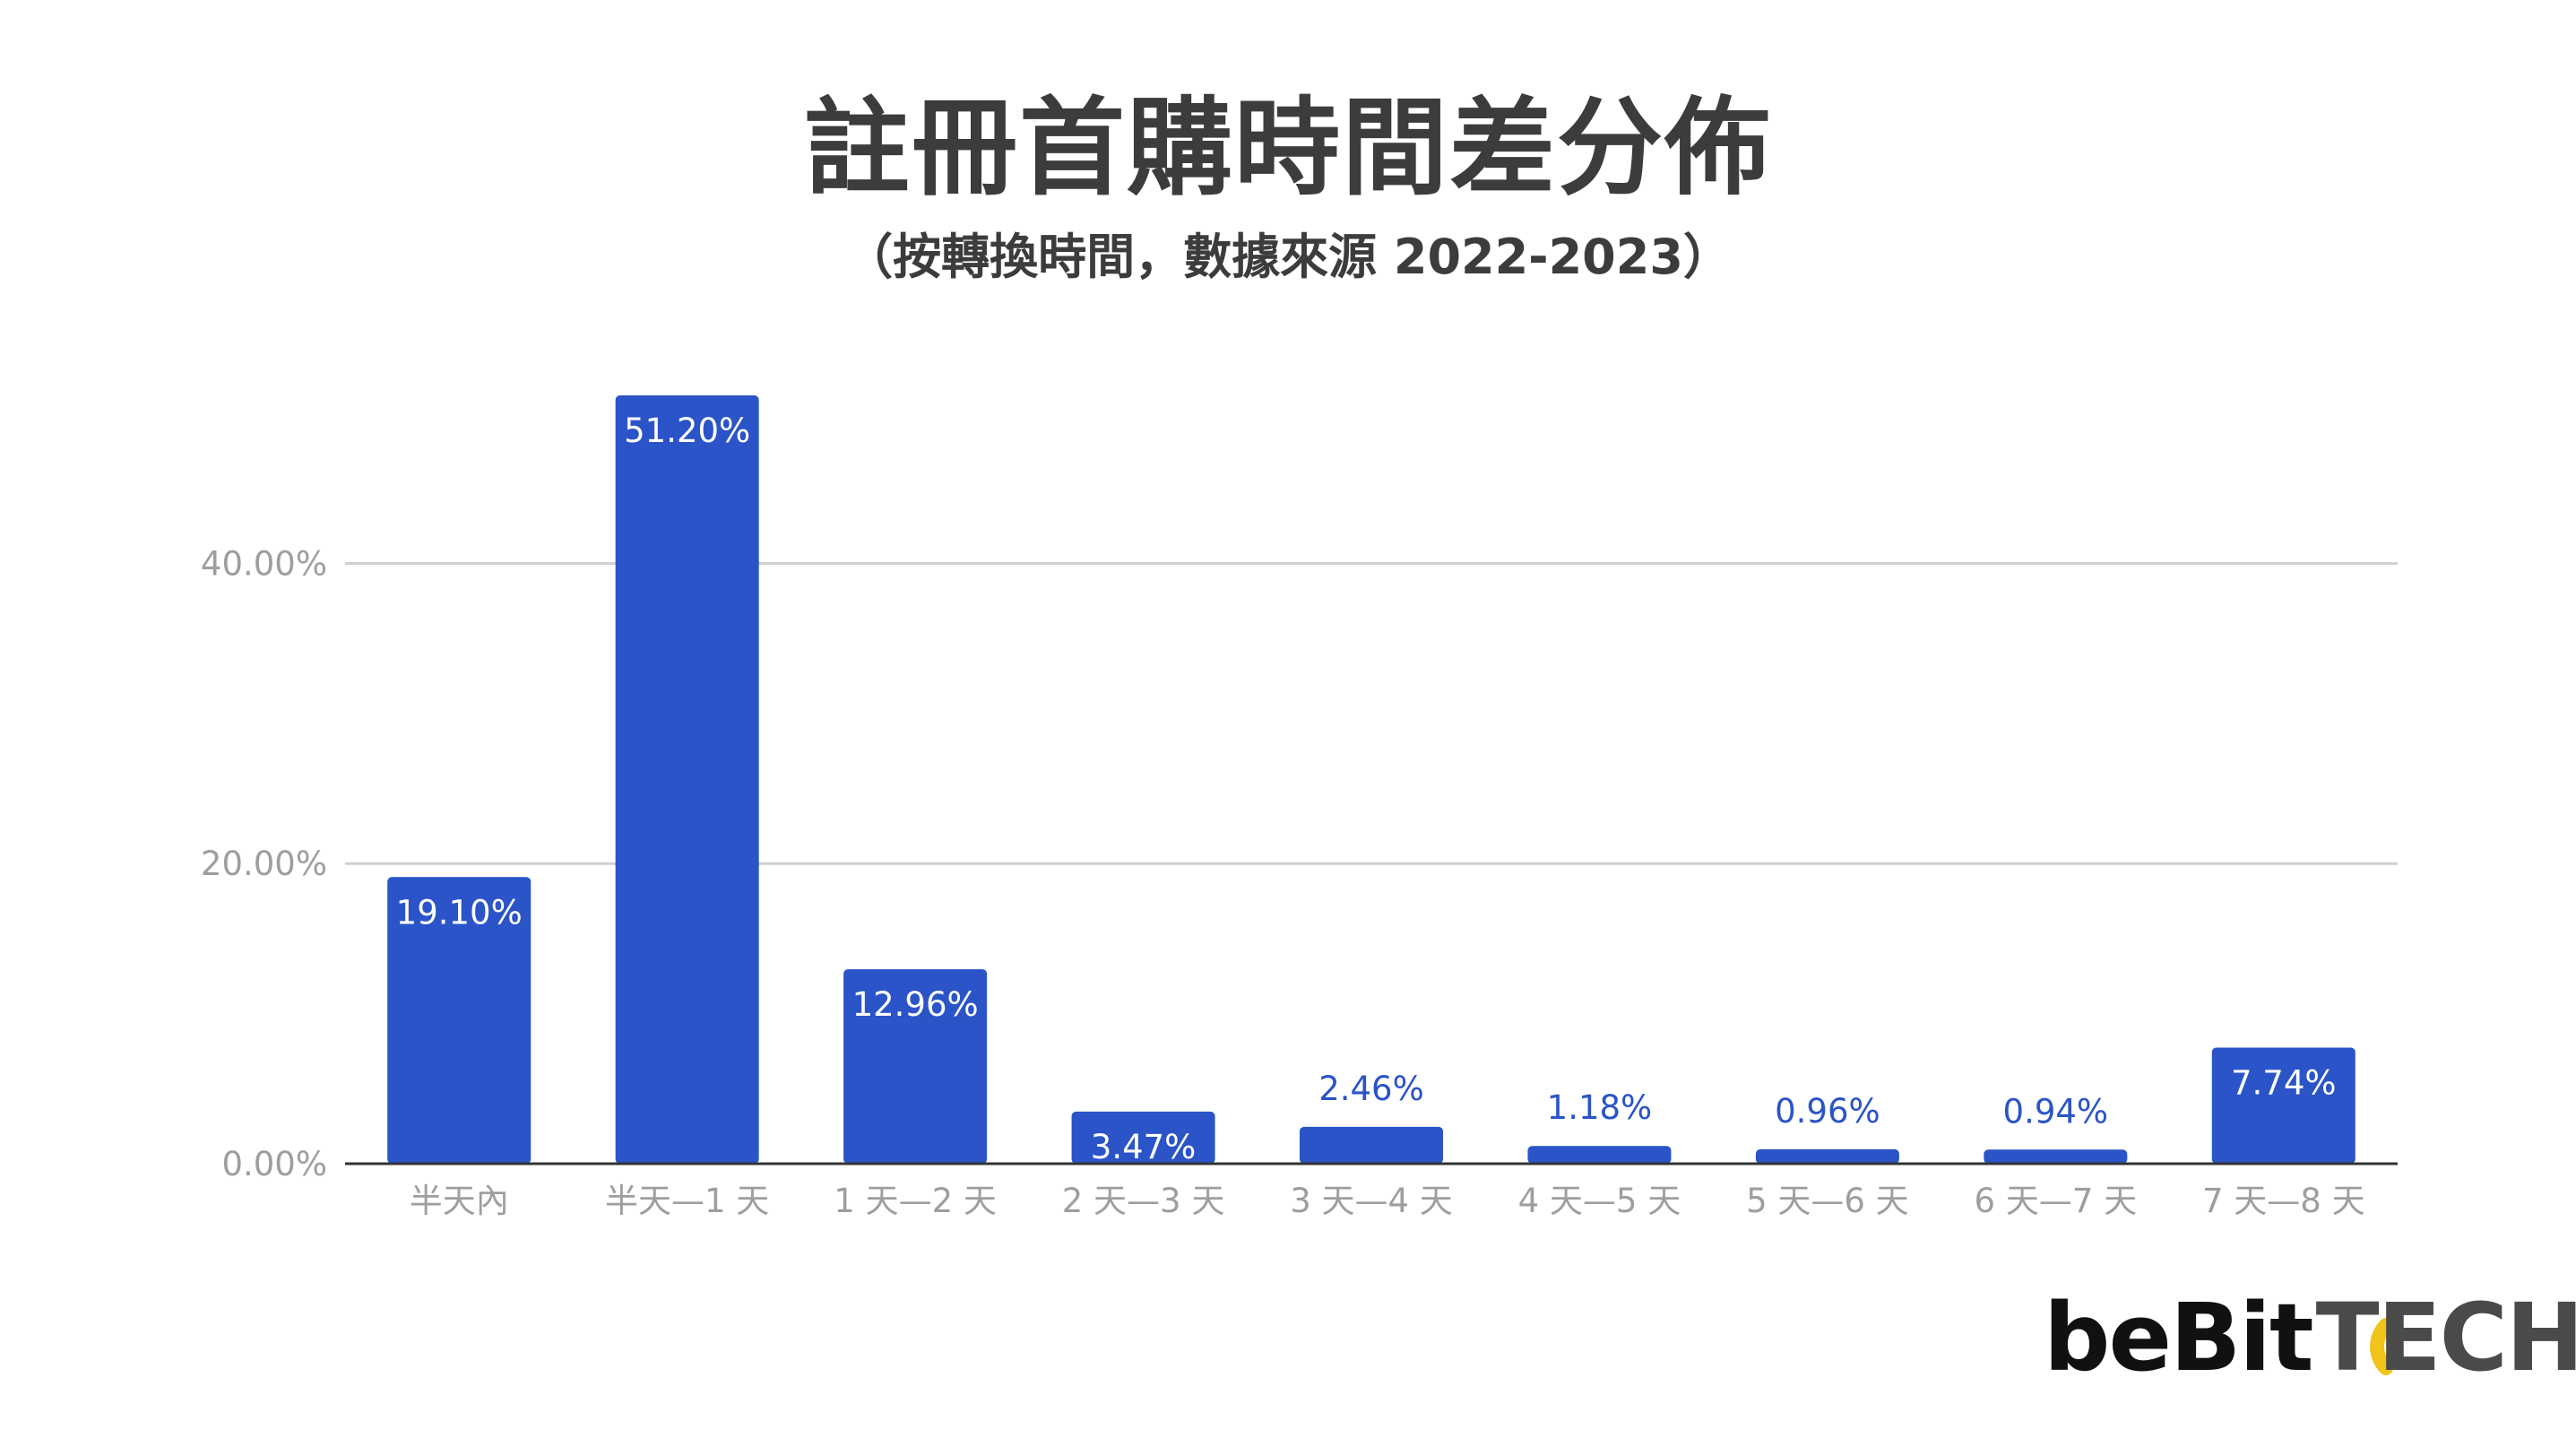 The image size is (2576, 1447). Describe the element at coordinates (2445, 1337) in the screenshot. I see `logo-part-tech: TECH` at that location.